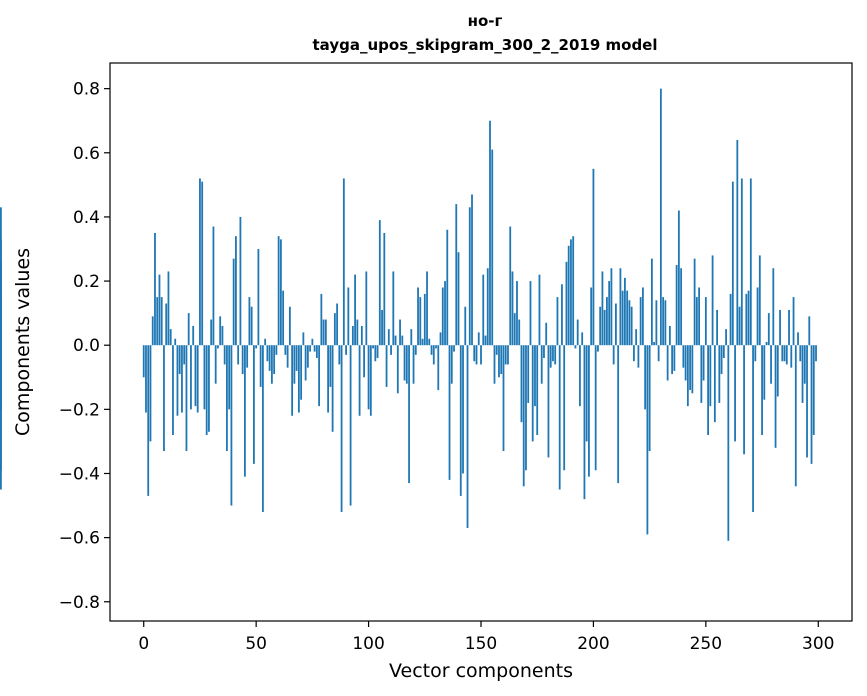 The height and width of the screenshot is (696, 867). What do you see at coordinates (593, 644) in the screenshot?
I see `x-tick-label: 200` at bounding box center [593, 644].